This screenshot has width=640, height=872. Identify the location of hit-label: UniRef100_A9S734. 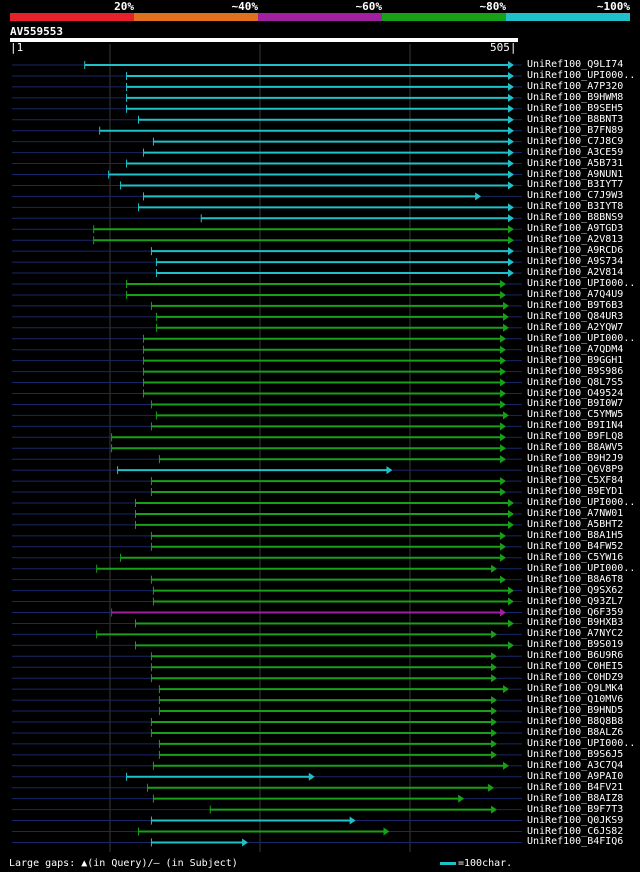
(575, 262).